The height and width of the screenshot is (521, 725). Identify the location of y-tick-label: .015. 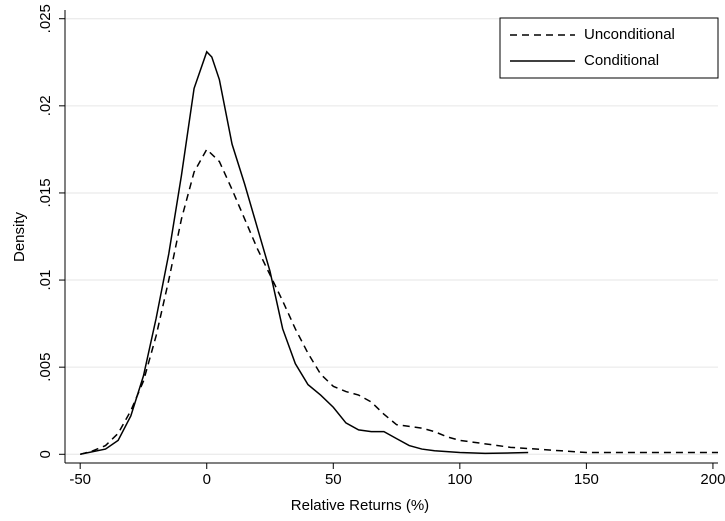
(45, 192).